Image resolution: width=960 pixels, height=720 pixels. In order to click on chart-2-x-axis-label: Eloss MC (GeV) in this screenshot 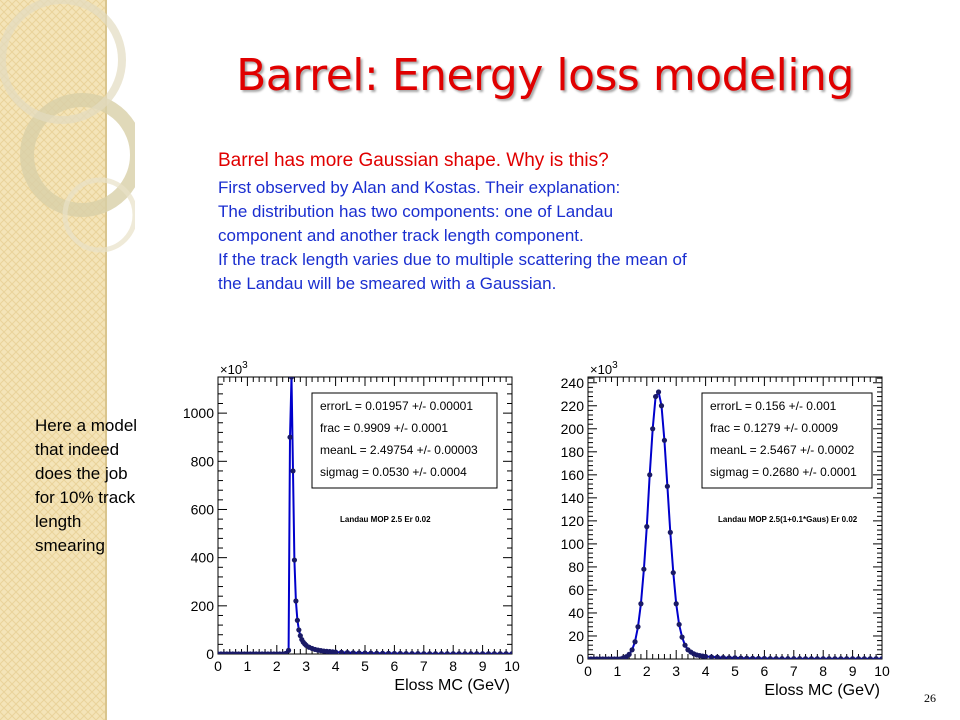, I will do `click(822, 690)`.